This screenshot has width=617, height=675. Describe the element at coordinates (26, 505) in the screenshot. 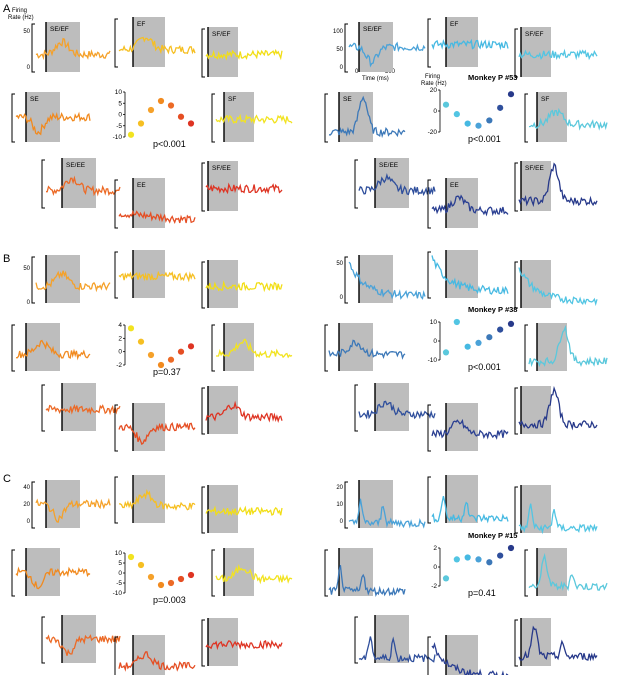

I see `c-left-tick-1: 20` at that location.